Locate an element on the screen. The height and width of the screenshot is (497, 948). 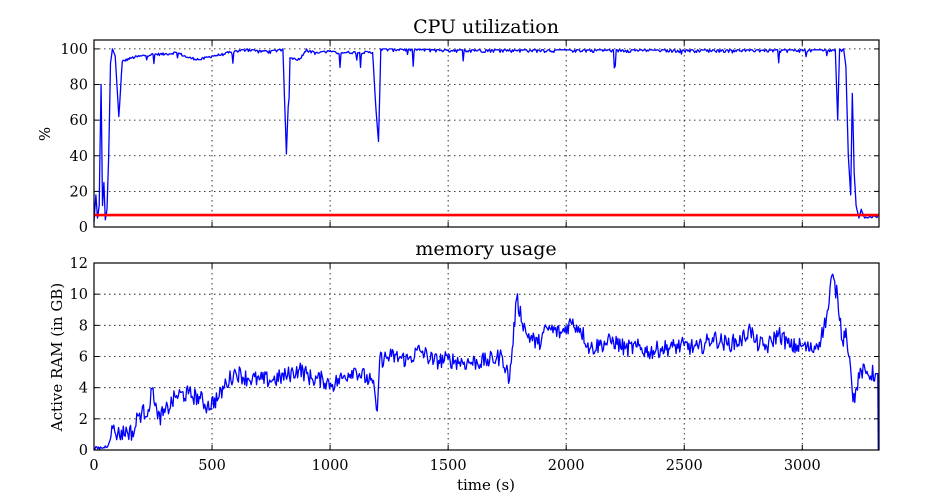
y-tick-label: 12 is located at coordinates (79, 264).